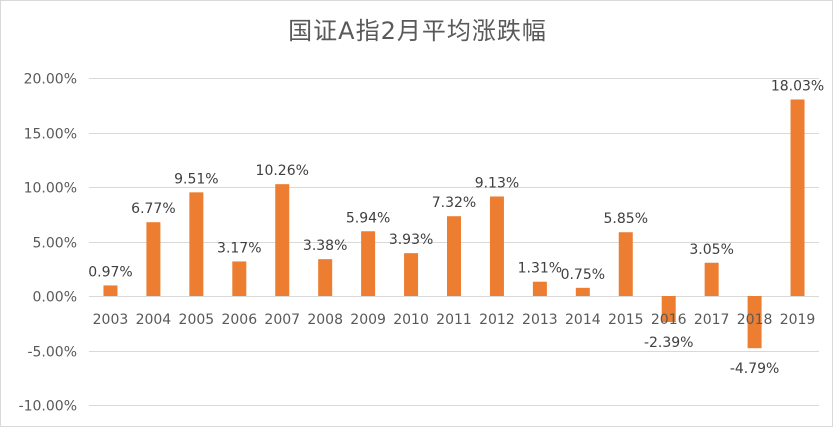 The image size is (833, 428). I want to click on data-label: -2.39%, so click(669, 343).